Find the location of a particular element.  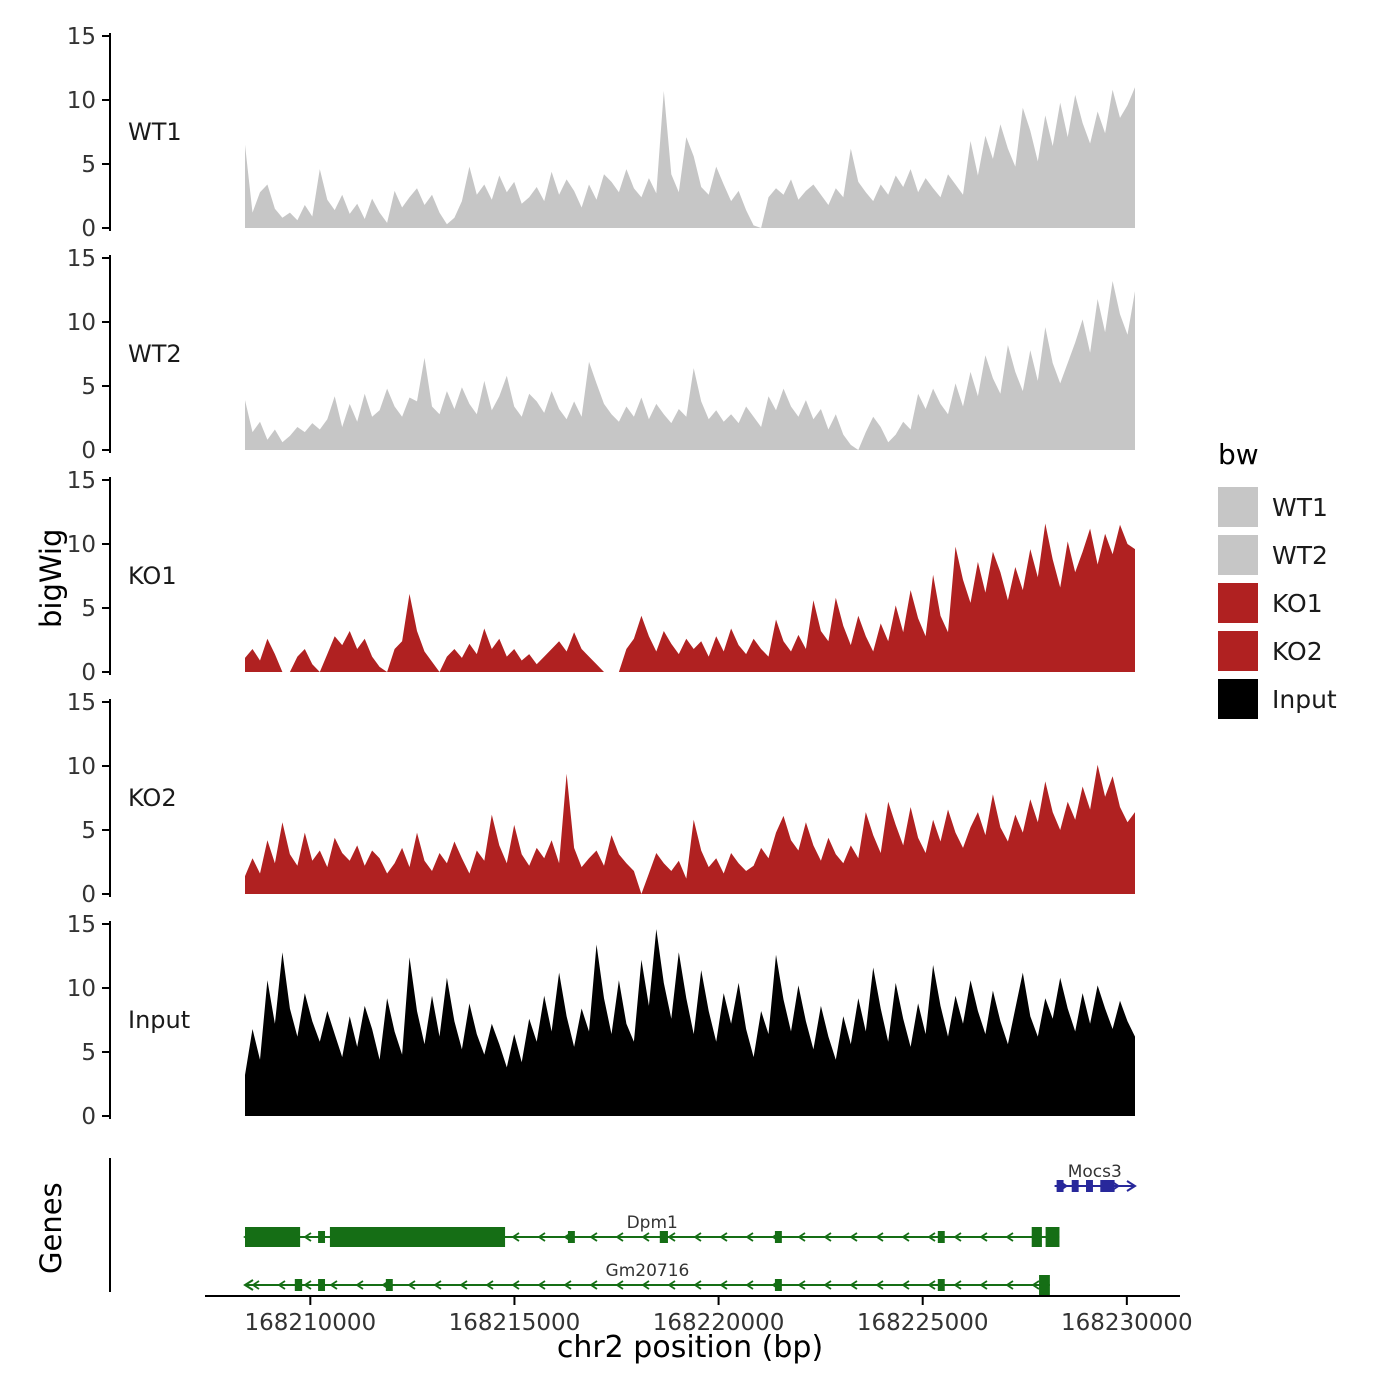

track-label-KO1: KO1 is located at coordinates (152, 576).